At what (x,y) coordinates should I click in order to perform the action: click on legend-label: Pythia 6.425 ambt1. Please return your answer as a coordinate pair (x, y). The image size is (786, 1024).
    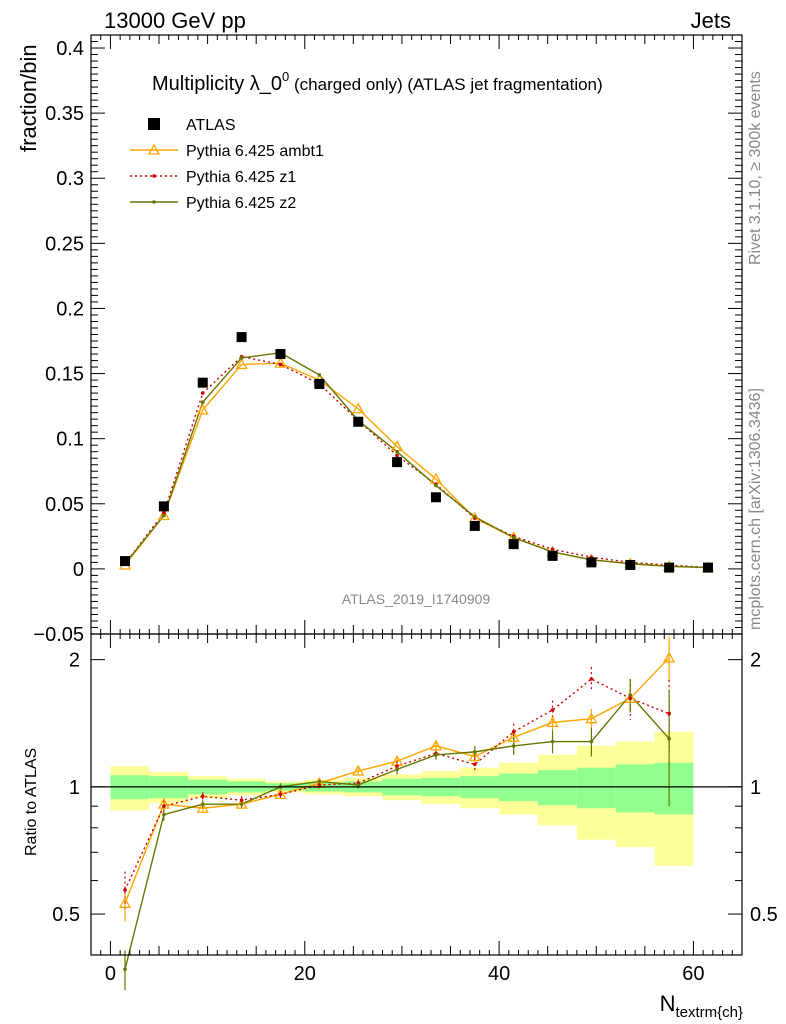
    Looking at the image, I should click on (255, 151).